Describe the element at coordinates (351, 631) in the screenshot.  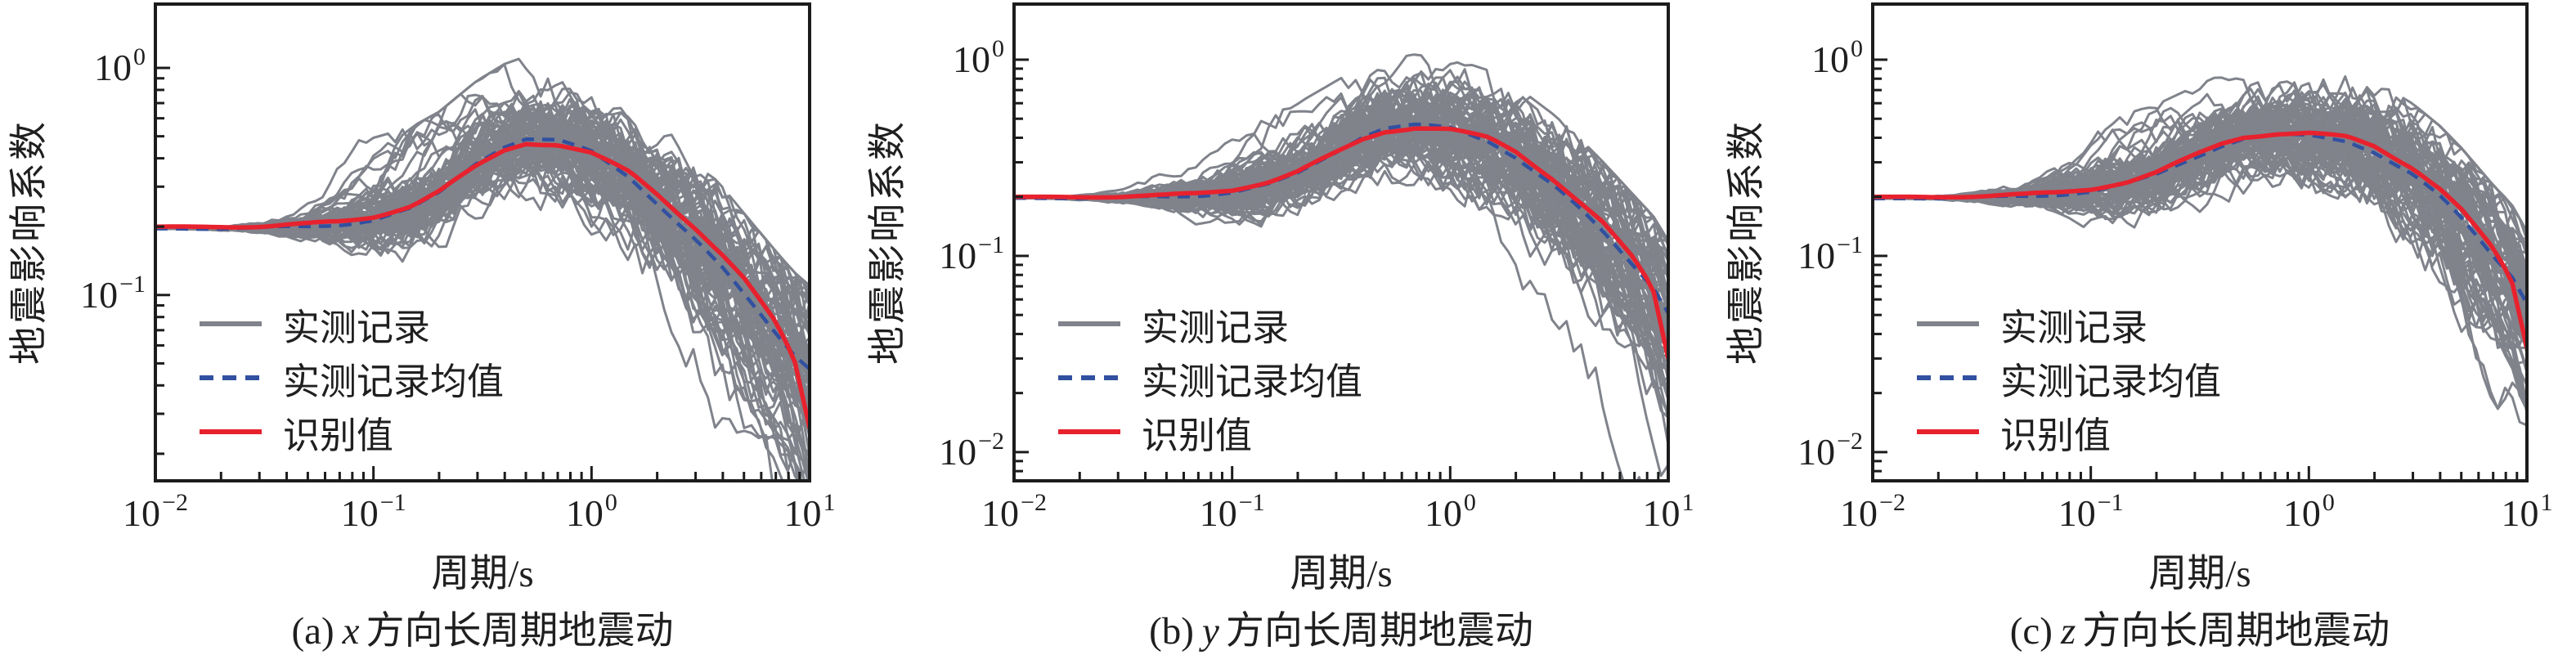
I see `caption-direction-var: x` at that location.